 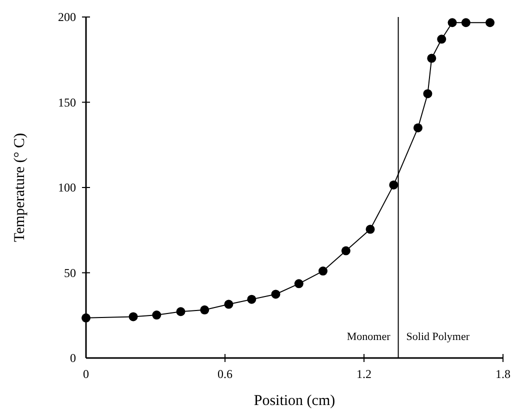 I want to click on y-tick-label: 150, so click(x=67, y=102).